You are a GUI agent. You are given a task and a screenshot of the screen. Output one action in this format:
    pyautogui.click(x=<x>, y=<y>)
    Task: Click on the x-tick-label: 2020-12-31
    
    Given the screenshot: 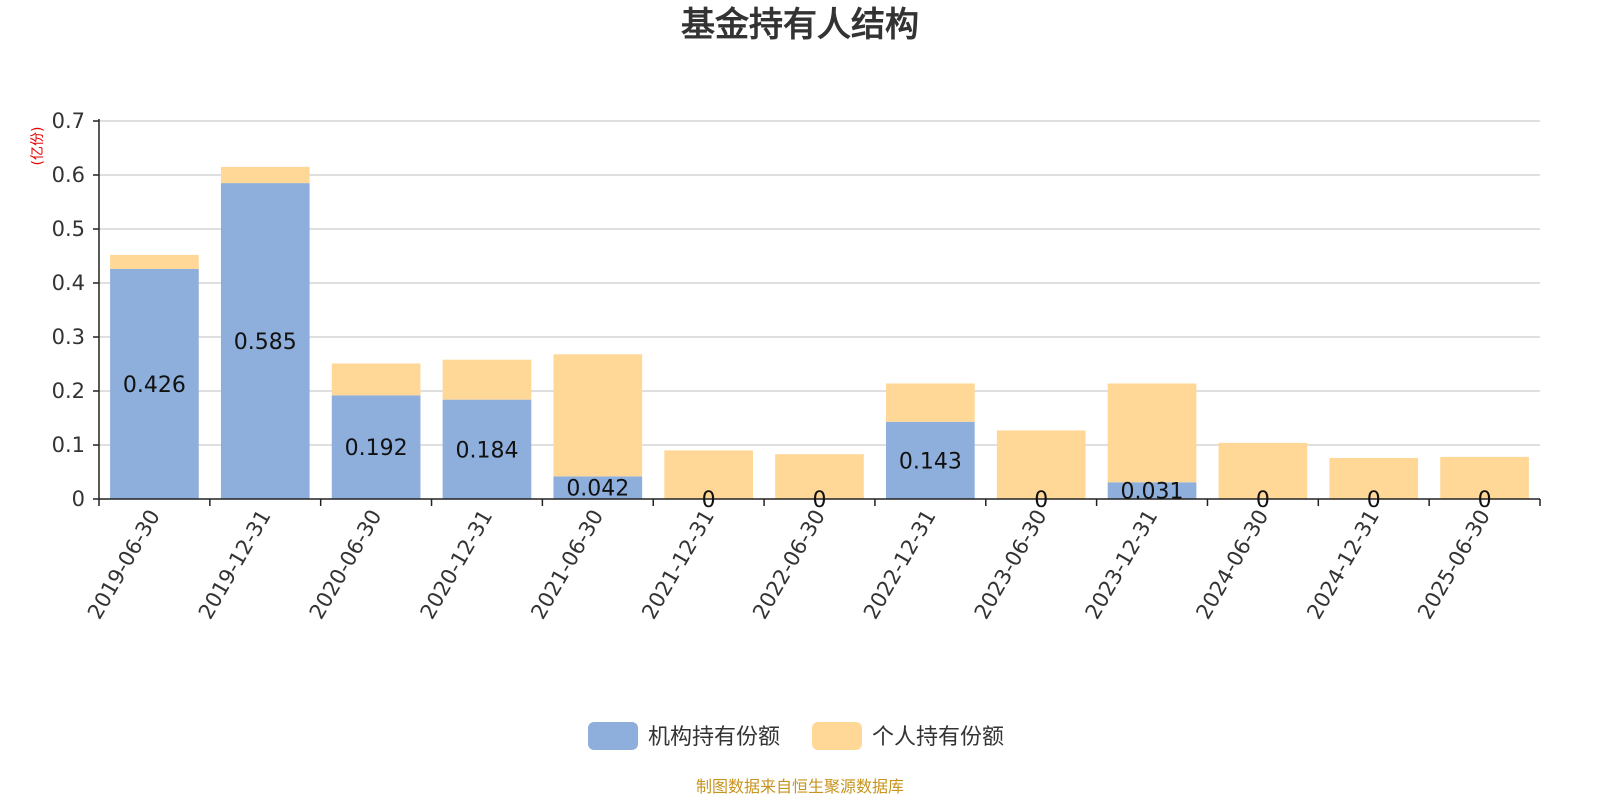 What is the action you would take?
    pyautogui.click(x=456, y=565)
    